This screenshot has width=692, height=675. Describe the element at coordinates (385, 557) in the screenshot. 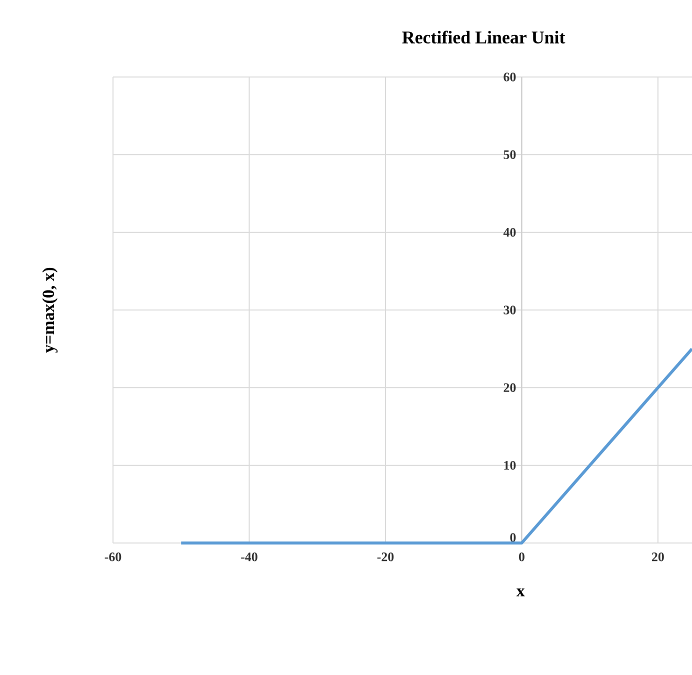

I see `x-tick-label: -20` at that location.